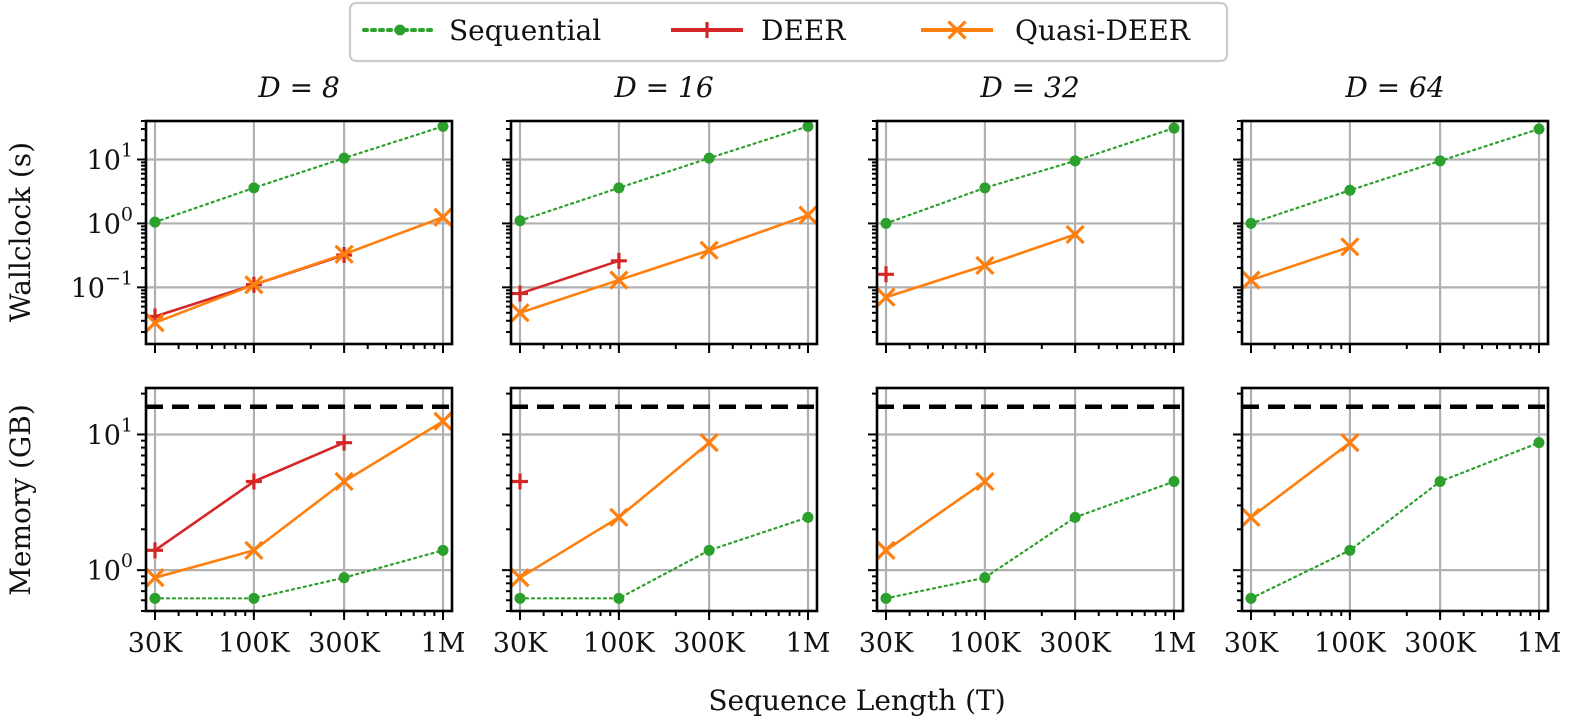 The image size is (1576, 726). What do you see at coordinates (1103, 30) in the screenshot?
I see `legend-label-2: Quasi-DEER` at bounding box center [1103, 30].